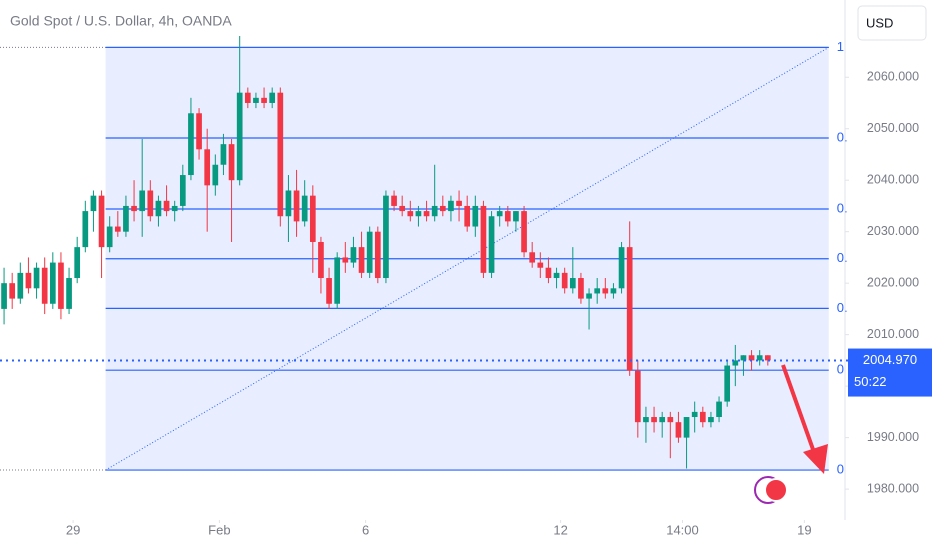 Image resolution: width=932 pixels, height=550 pixels. What do you see at coordinates (893, 77) in the screenshot?
I see `y-tick-label: 2060.000` at bounding box center [893, 77].